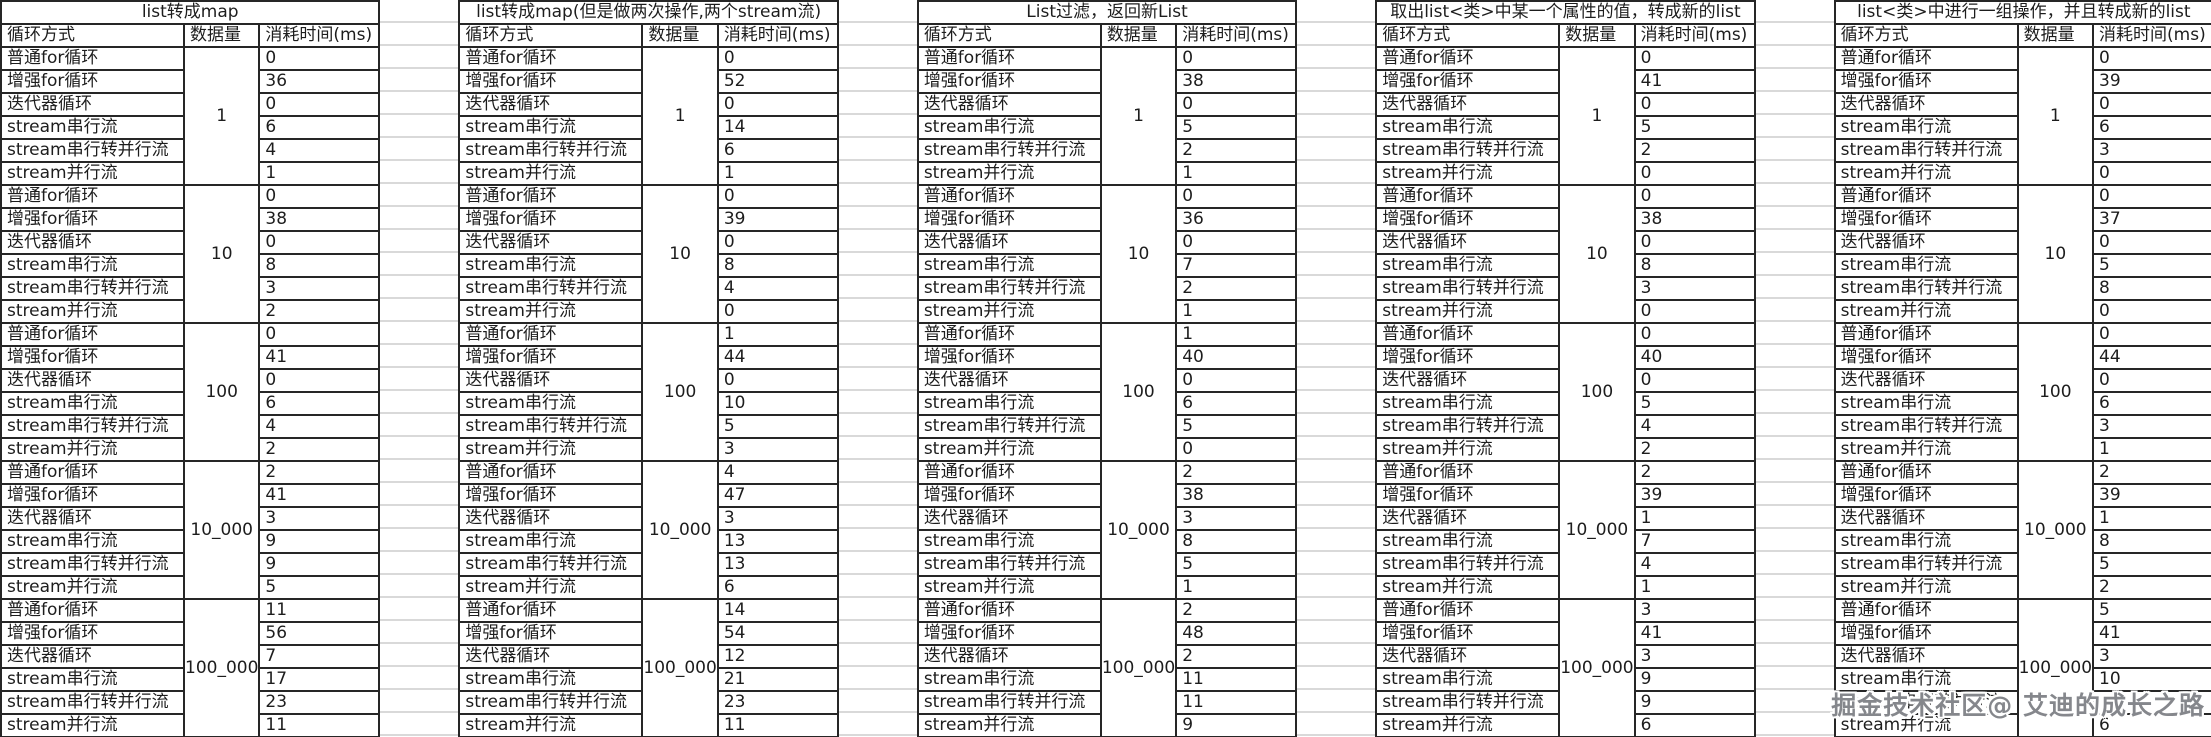 This screenshot has width=2211, height=737. Describe the element at coordinates (1236, 265) in the screenshot. I see `time-cell: 7` at that location.